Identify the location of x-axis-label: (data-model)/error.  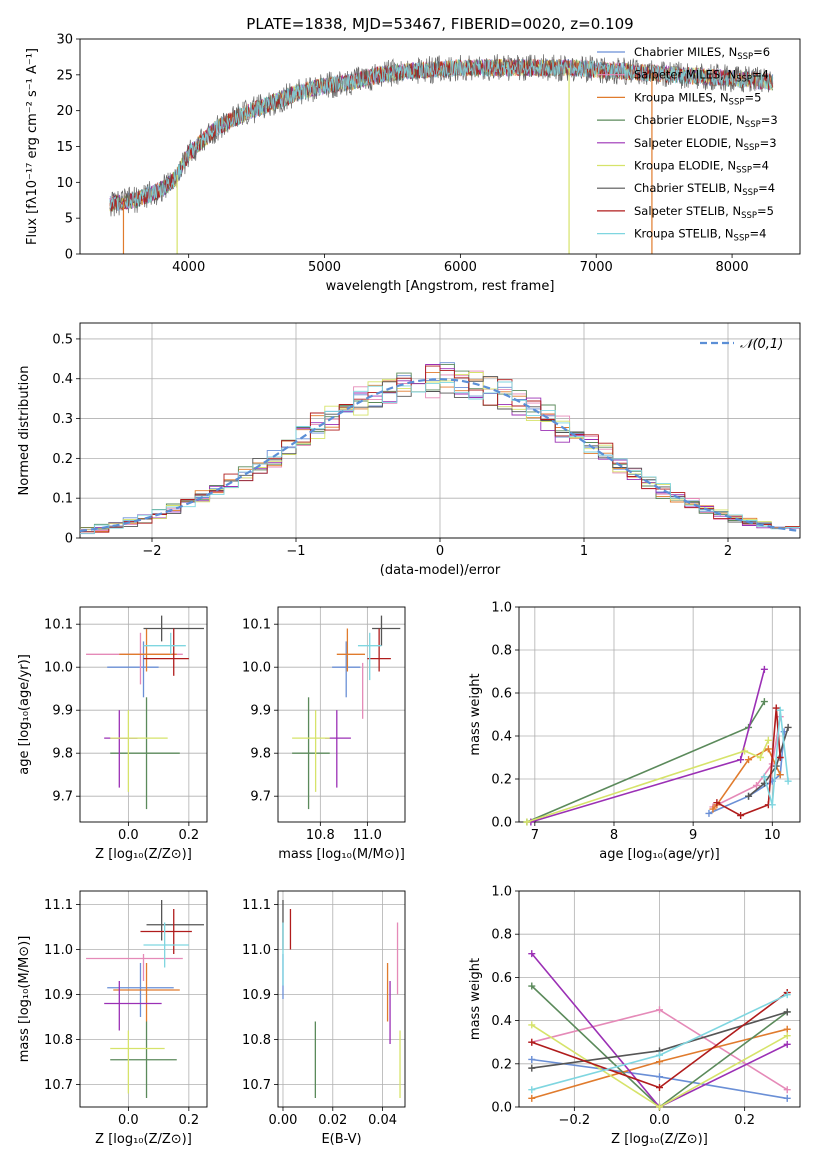
(440, 570).